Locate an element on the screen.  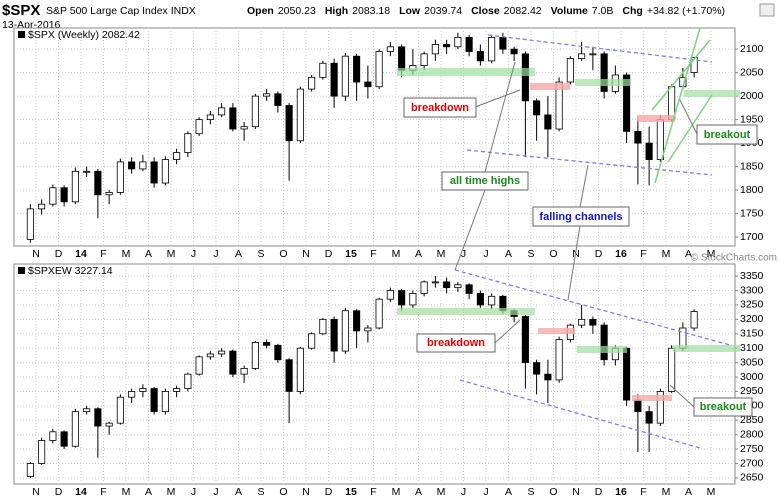
y-tick-label: 2000 is located at coordinates (752, 96).